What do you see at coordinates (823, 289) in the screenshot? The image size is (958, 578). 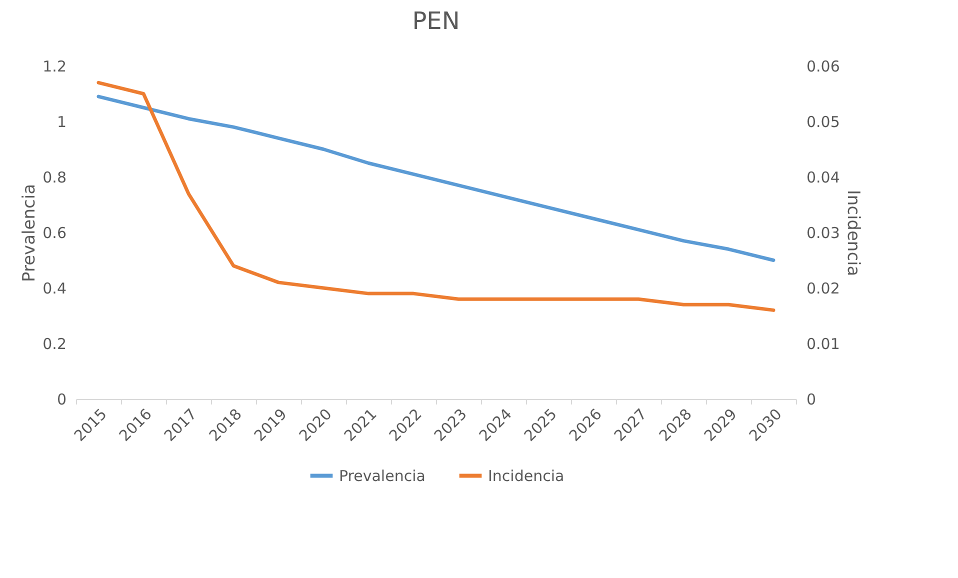 I see `y2-tick-label: 0.02` at bounding box center [823, 289].